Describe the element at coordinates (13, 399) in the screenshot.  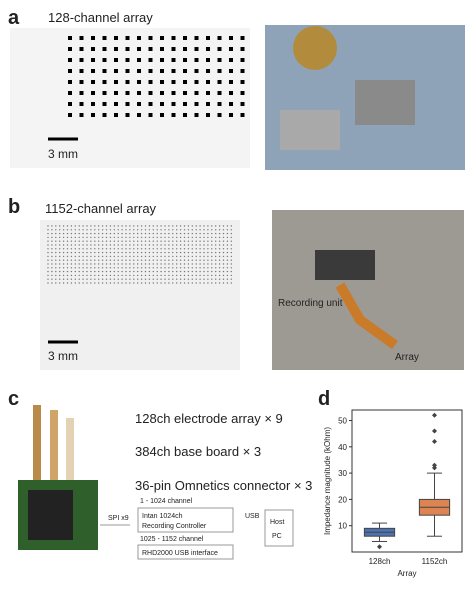
I see `panel-letter: c` at that location.